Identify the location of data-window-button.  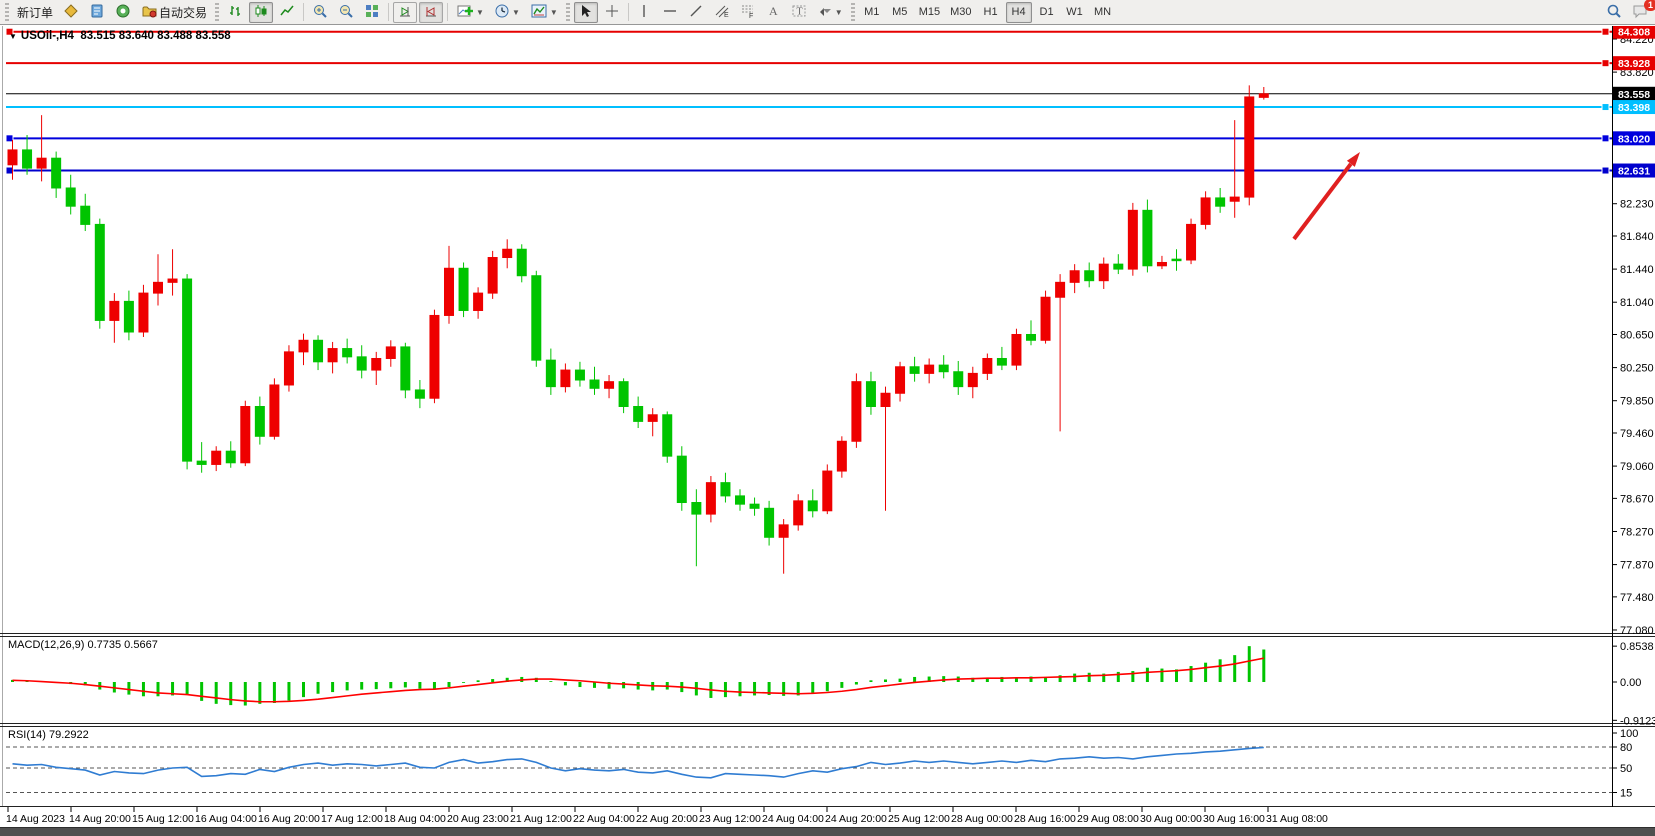
(97, 12).